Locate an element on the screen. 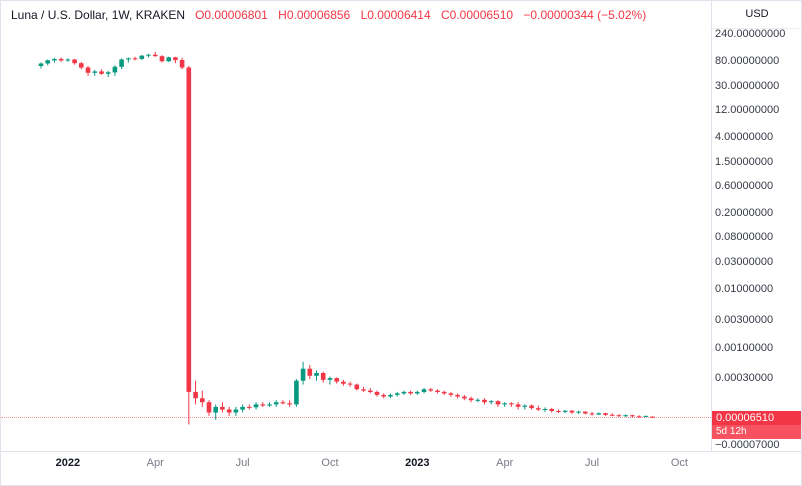 The width and height of the screenshot is (802, 486). price-axis-separator is located at coordinates (711, 226).